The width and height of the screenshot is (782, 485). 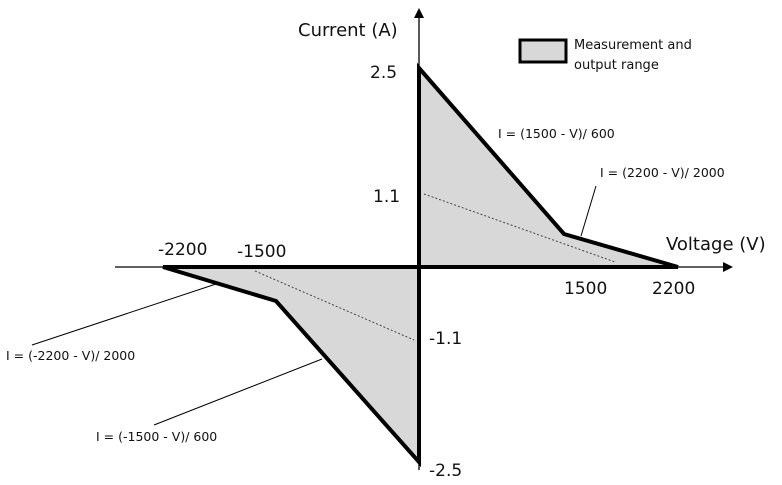 What do you see at coordinates (348, 30) in the screenshot?
I see `y-axis-title: Current (A)` at bounding box center [348, 30].